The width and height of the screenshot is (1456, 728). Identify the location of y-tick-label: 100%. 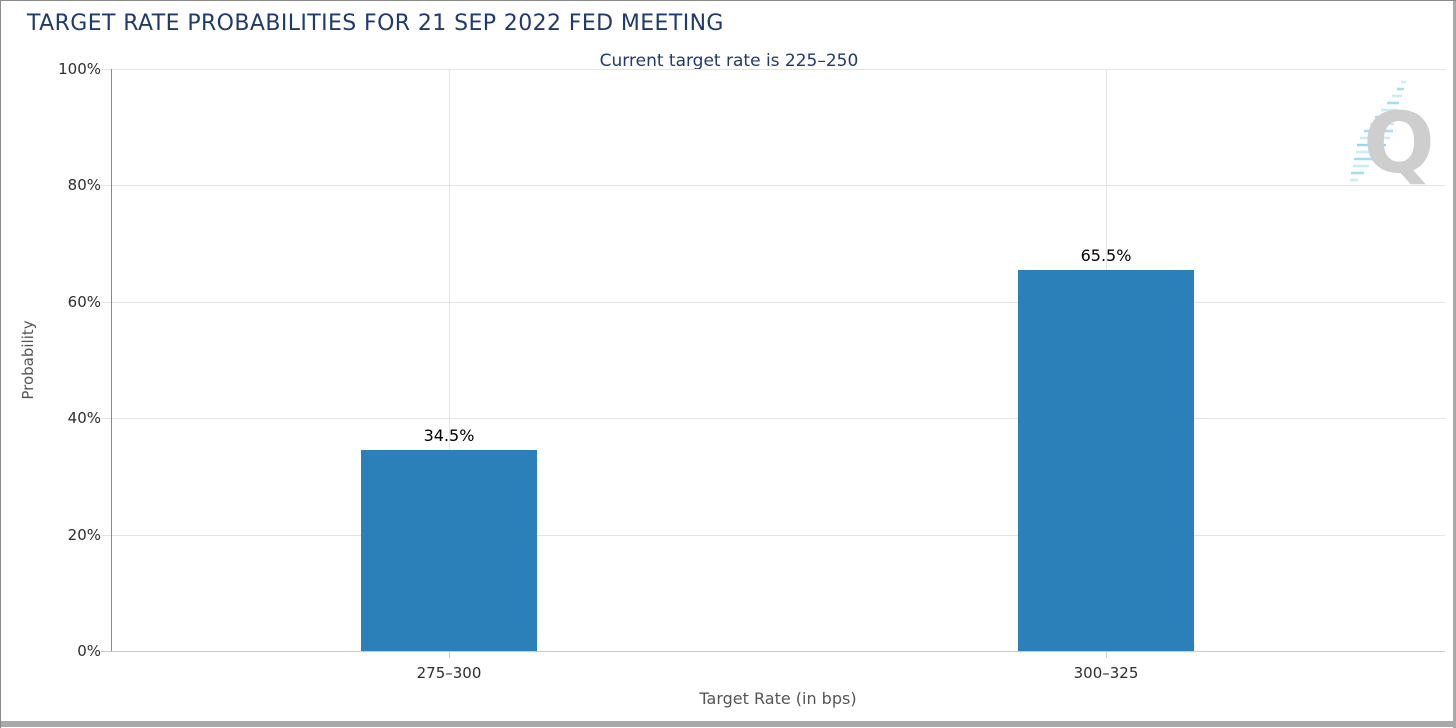
(79, 69).